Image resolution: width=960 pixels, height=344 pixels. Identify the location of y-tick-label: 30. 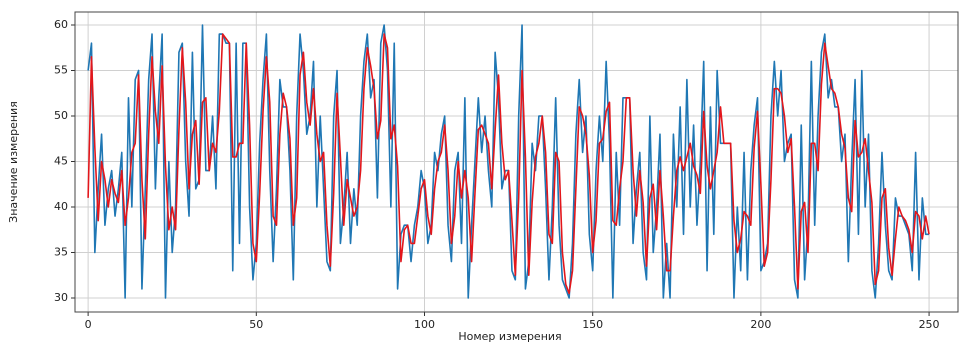
(61, 297).